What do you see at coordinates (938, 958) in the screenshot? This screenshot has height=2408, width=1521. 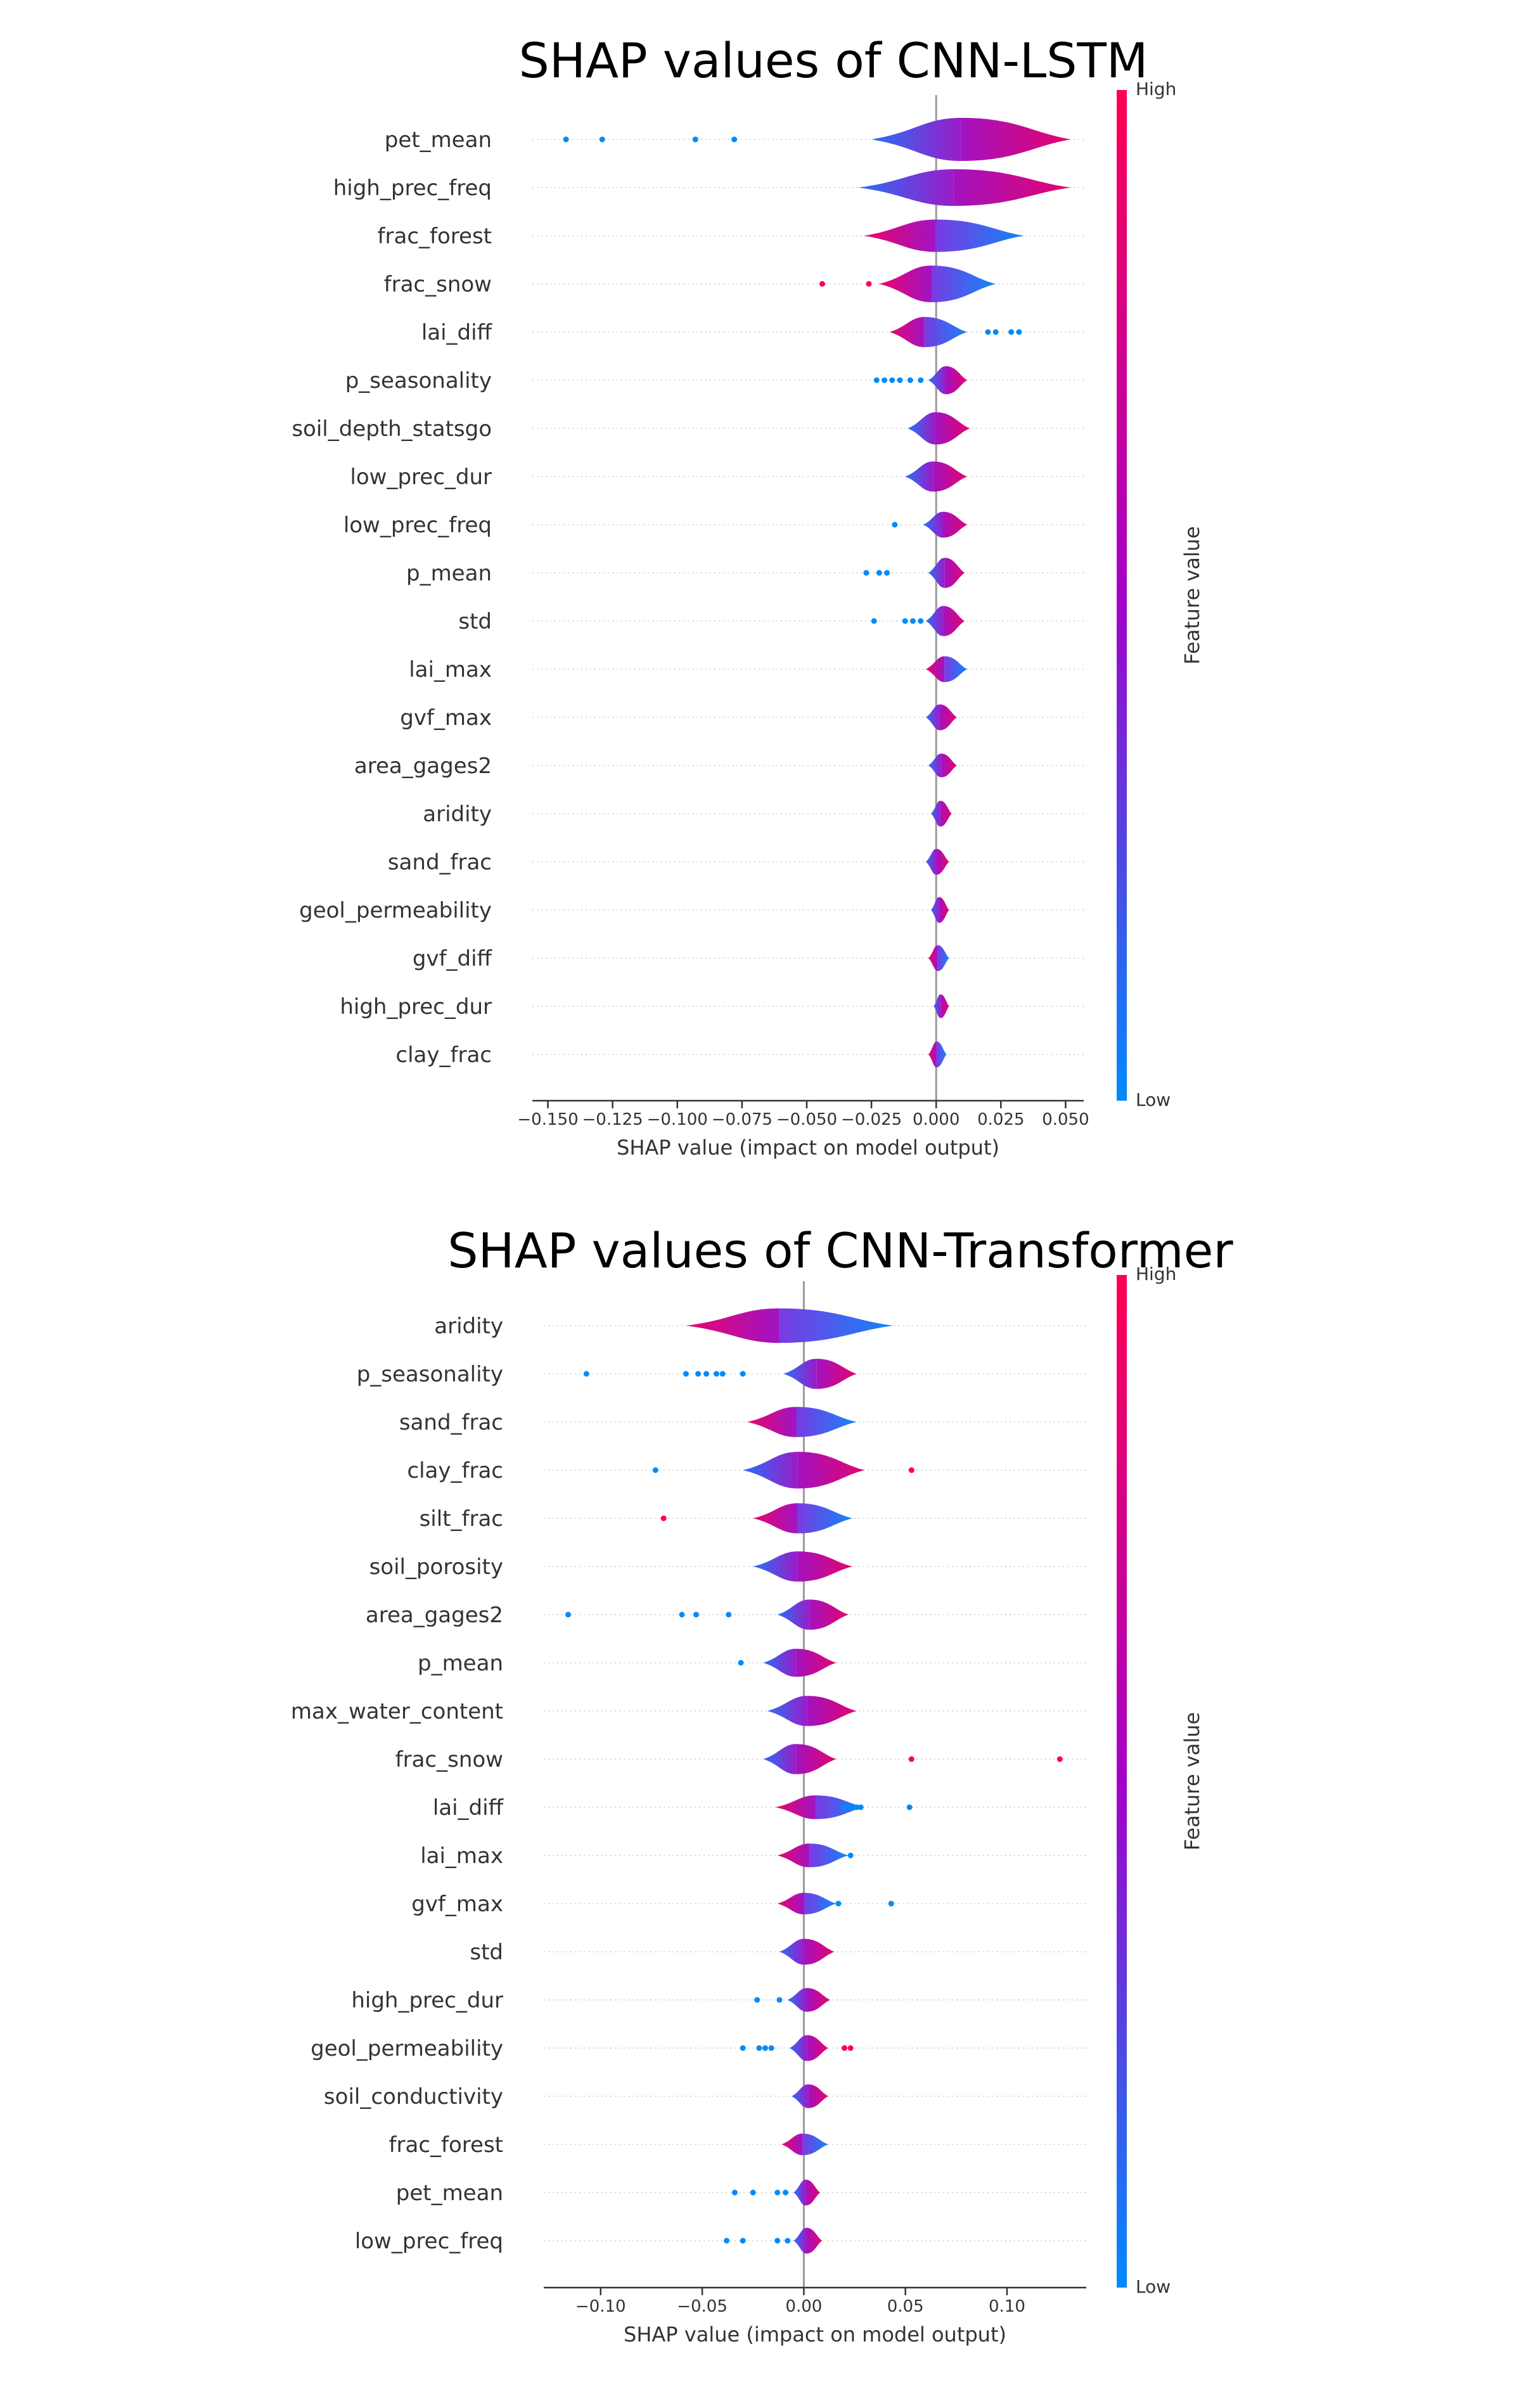 I see `violin-gvf_diff` at bounding box center [938, 958].